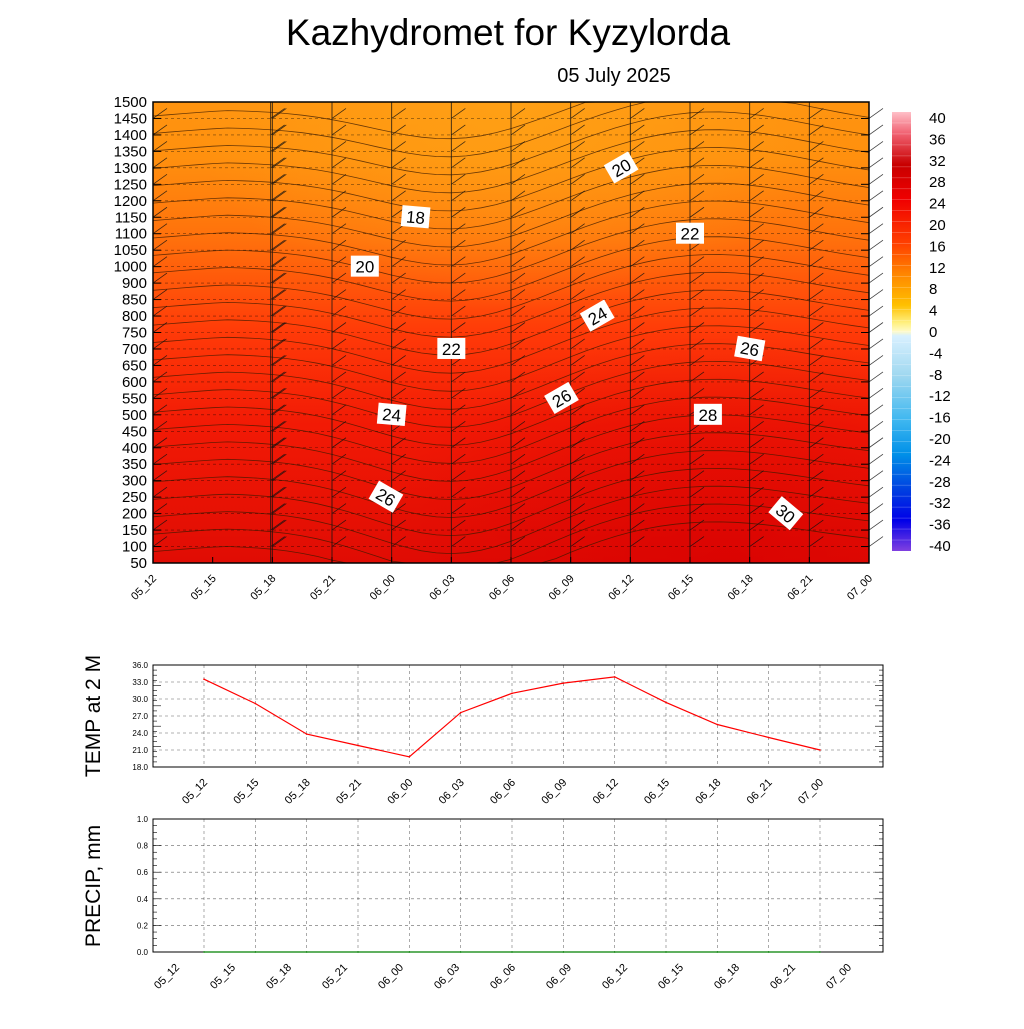 This screenshot has width=1024, height=1029. Describe the element at coordinates (563, 952) in the screenshot. I see `precipitation-point` at that location.